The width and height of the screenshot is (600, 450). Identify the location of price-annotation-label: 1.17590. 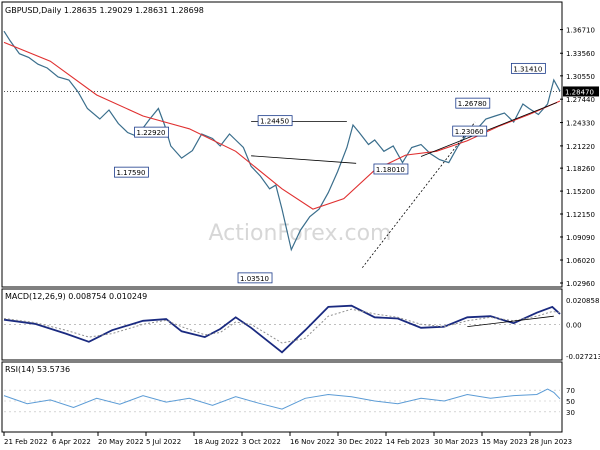
(130, 173).